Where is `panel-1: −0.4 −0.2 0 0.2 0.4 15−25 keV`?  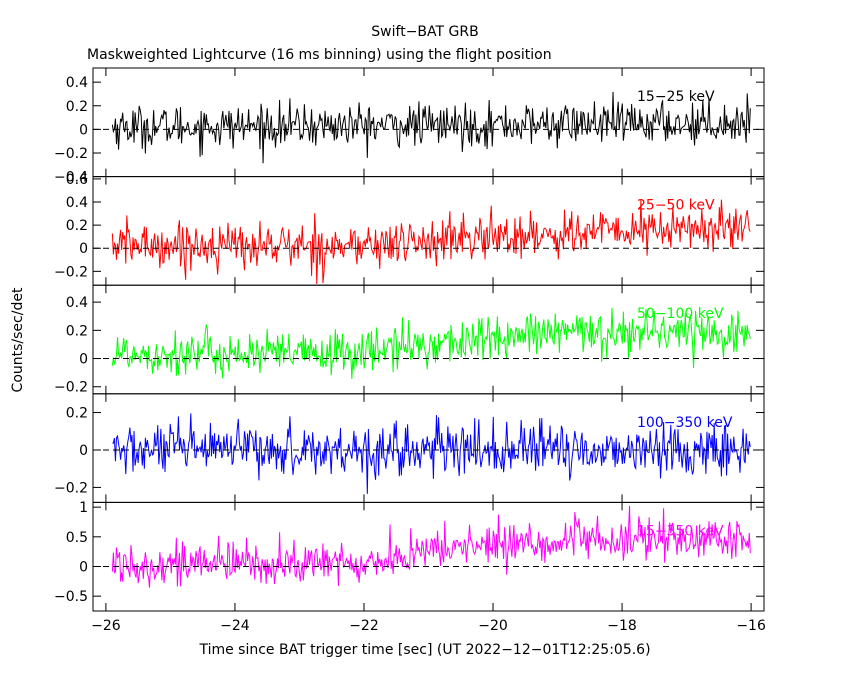 panel-1: −0.4 −0.2 0 0.2 0.4 15−25 keV is located at coordinates (409, 126).